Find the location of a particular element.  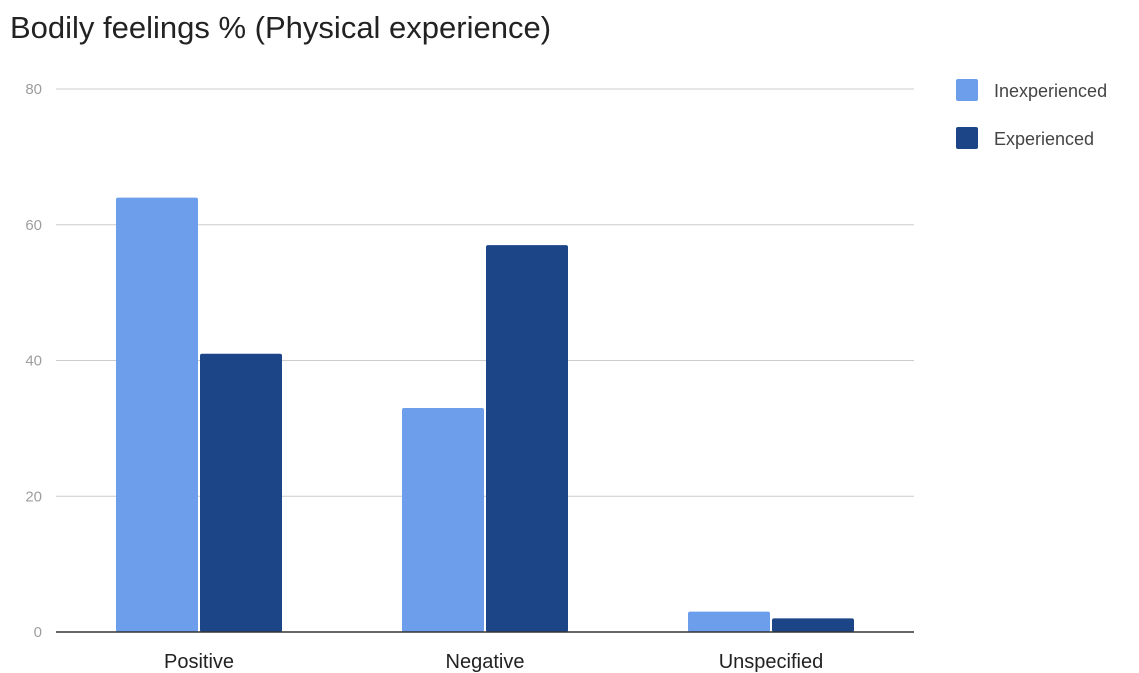

x-category-label: Negative is located at coordinates (485, 662).